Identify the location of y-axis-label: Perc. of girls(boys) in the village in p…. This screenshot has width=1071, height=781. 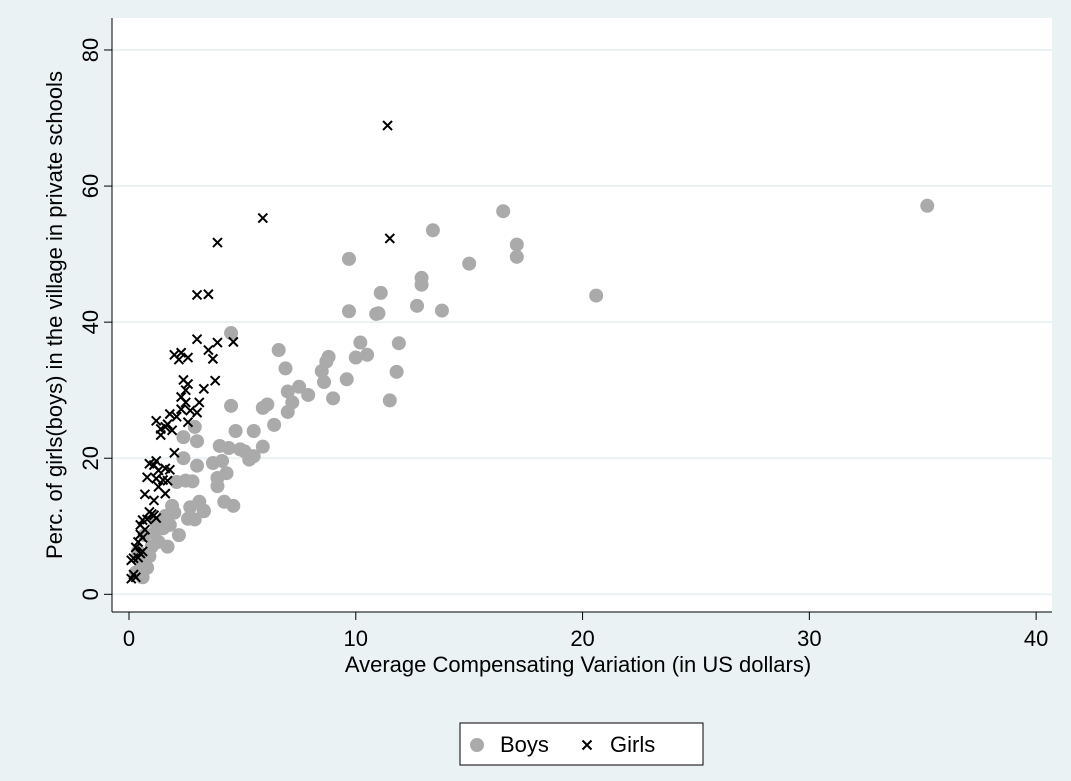
(54, 315).